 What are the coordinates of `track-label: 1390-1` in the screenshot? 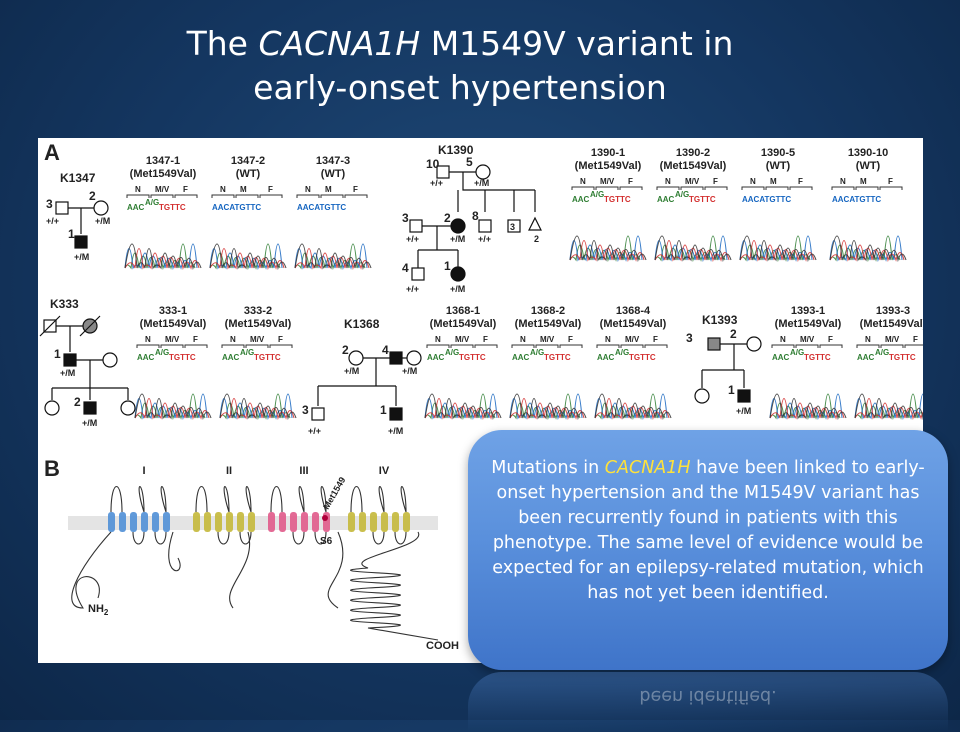 It's located at (608, 153).